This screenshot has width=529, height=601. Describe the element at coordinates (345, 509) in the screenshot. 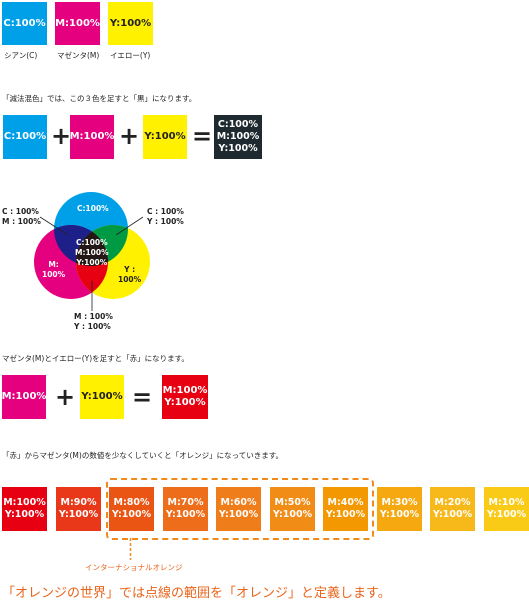

I see `gradient-step-swatch: M:40% Y:100%` at that location.